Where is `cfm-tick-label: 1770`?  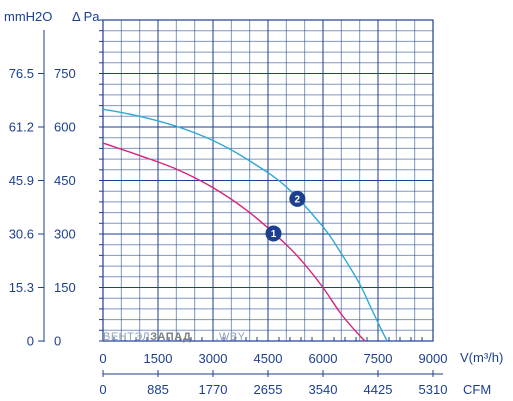
cfm-tick-label: 1770 is located at coordinates (213, 389).